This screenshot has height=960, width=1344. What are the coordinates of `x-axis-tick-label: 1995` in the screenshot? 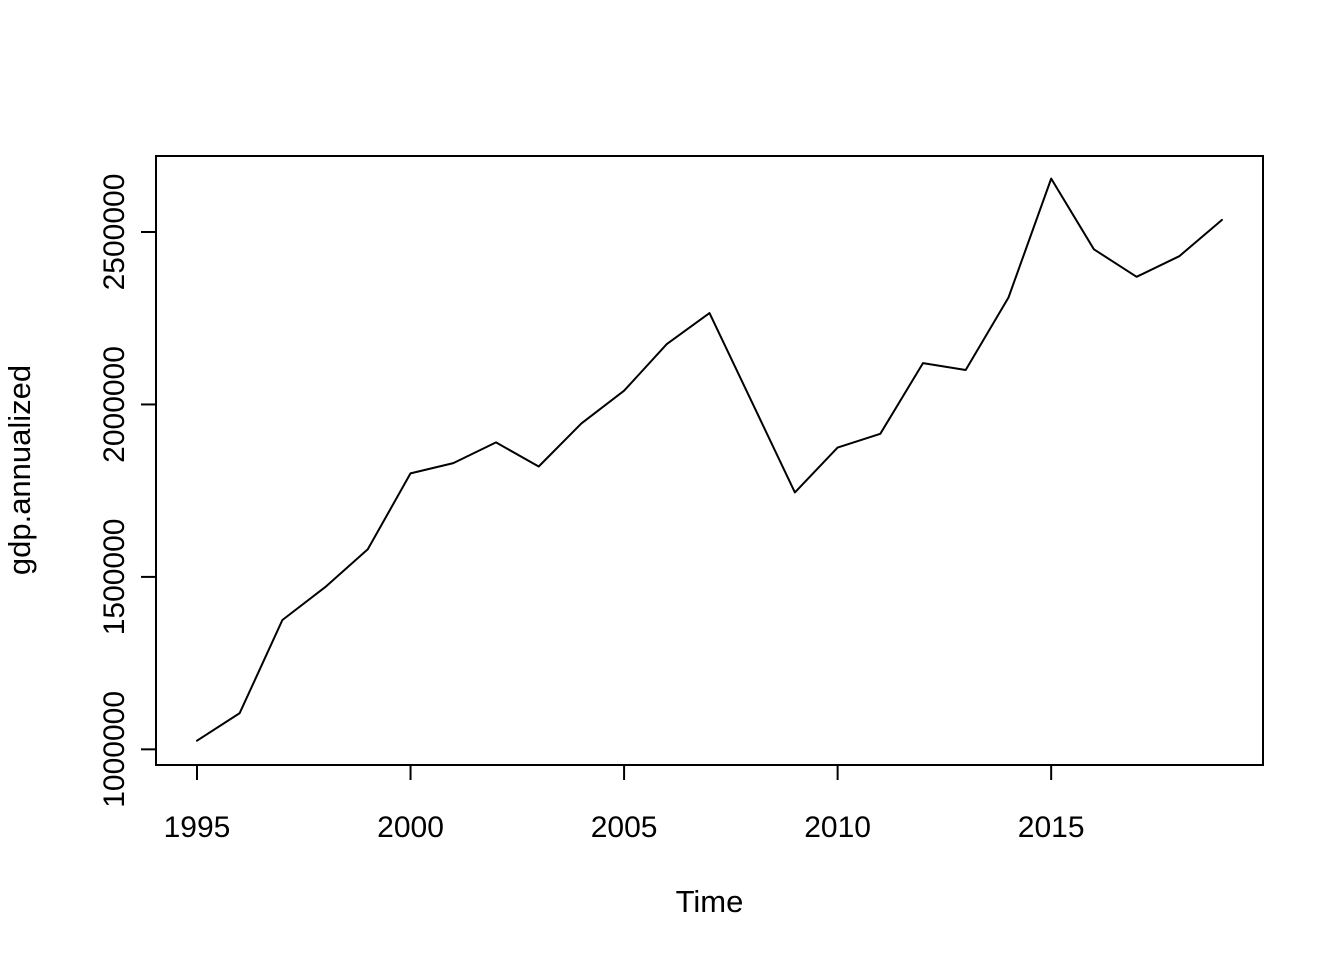 It's located at (197, 827).